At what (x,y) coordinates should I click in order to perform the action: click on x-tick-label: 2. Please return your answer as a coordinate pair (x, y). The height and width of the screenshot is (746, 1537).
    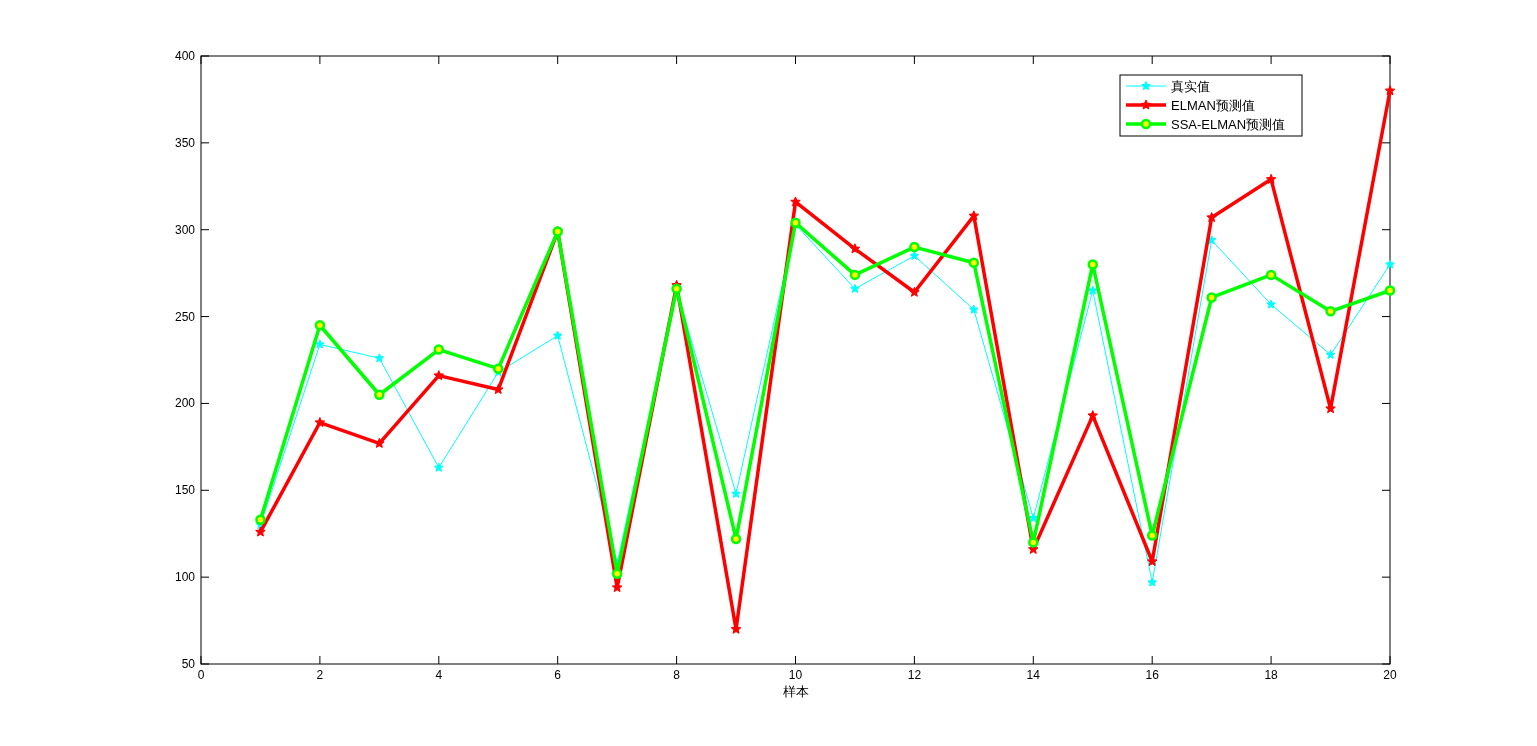
    Looking at the image, I should click on (320, 675).